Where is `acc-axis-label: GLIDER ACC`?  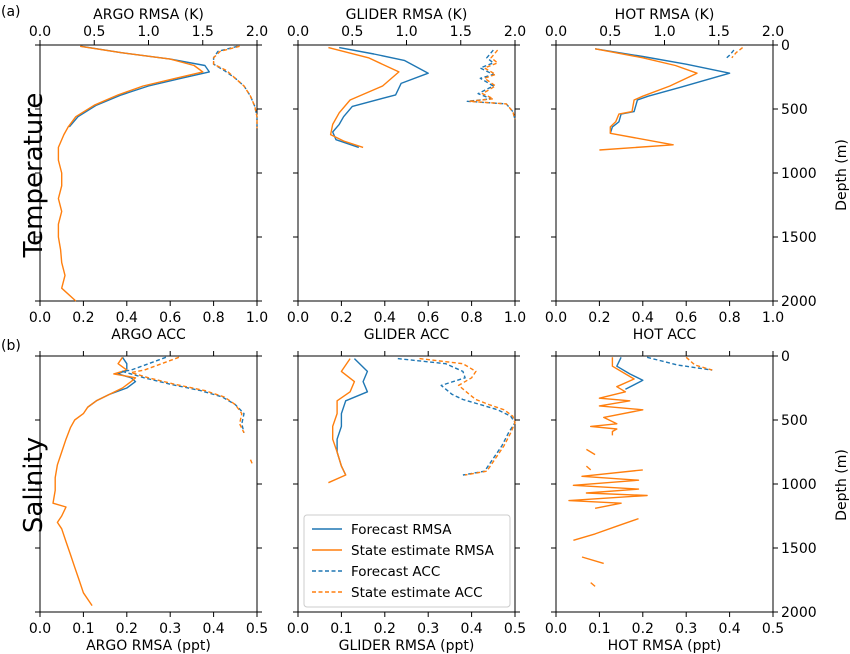
acc-axis-label: GLIDER ACC is located at coordinates (407, 335).